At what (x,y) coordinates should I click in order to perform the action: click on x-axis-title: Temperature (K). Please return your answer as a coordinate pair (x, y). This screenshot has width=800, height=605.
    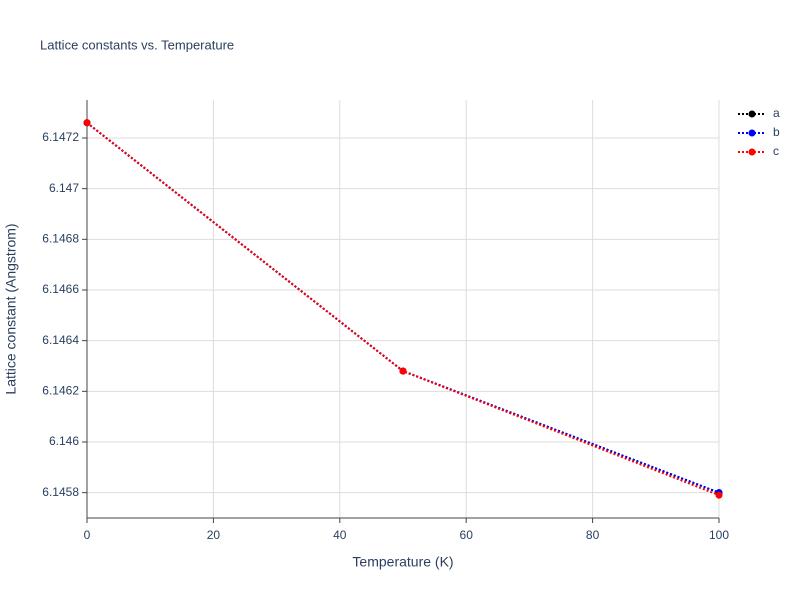
    Looking at the image, I should click on (402, 562).